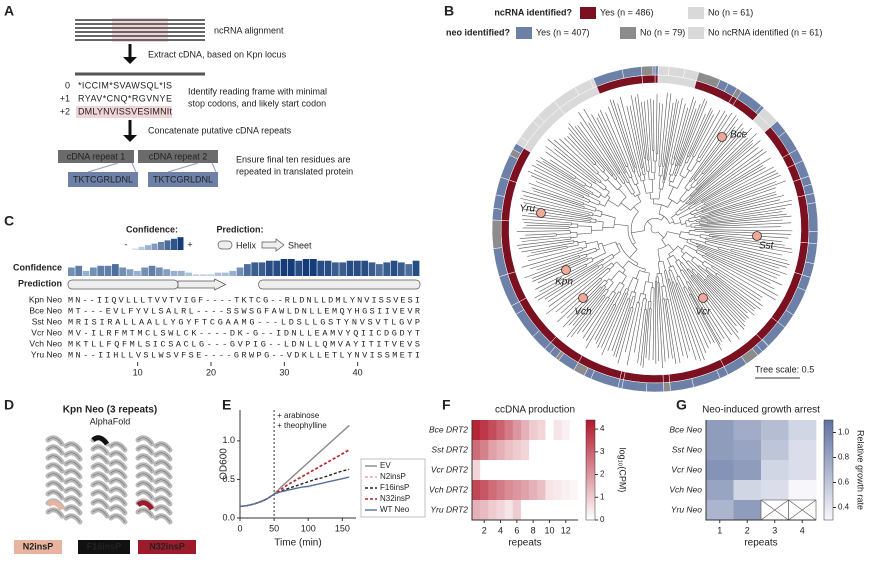  What do you see at coordinates (774, 530) in the screenshot?
I see `x-tick-label: 3` at bounding box center [774, 530].